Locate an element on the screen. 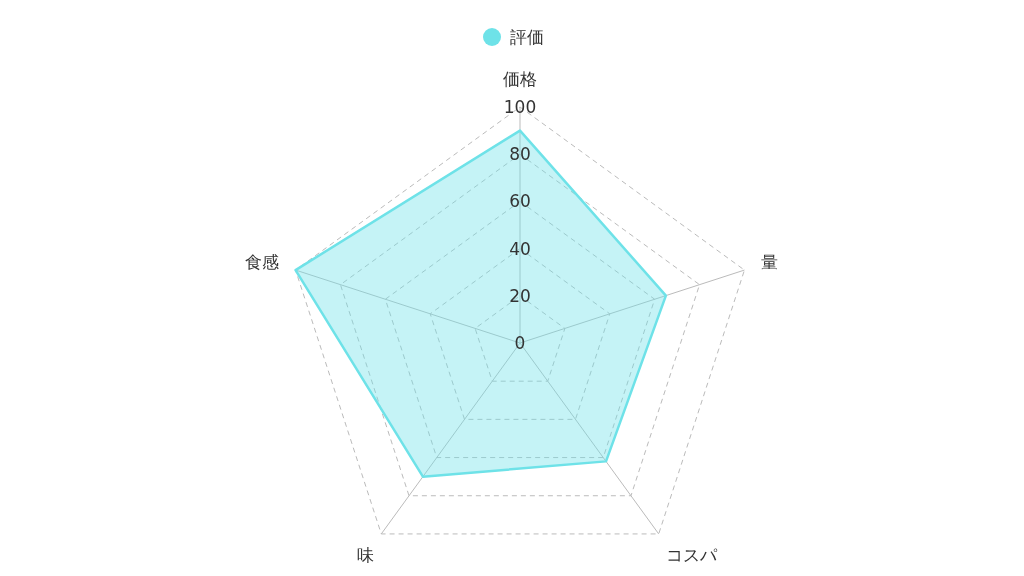  spoke-label: 価格 is located at coordinates (520, 79).